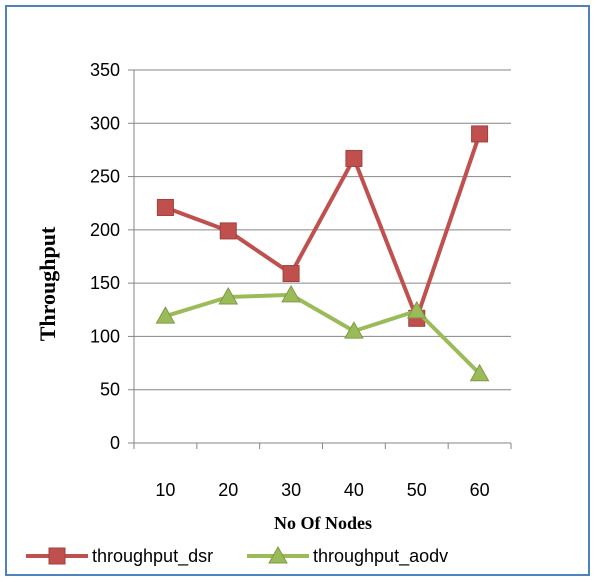  What do you see at coordinates (480, 490) in the screenshot?
I see `x-tick-label: 60` at bounding box center [480, 490].